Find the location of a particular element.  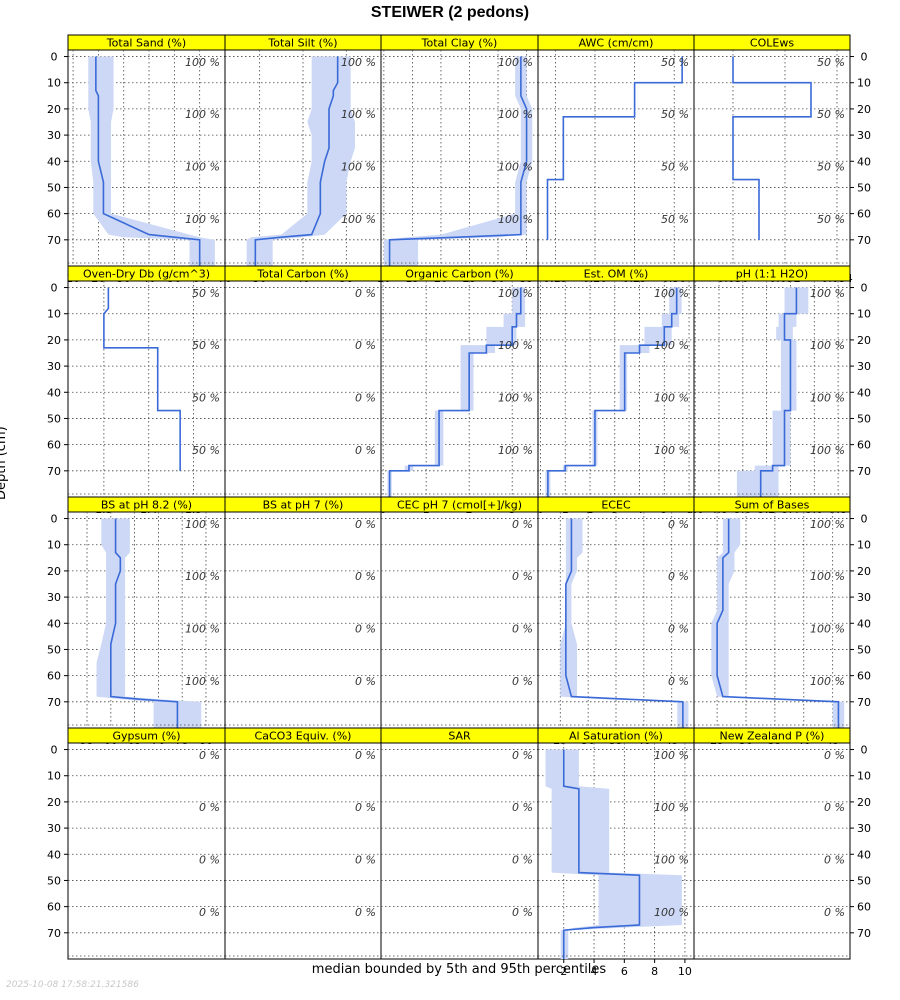

panel-16: Gypsum (%) 0 % 0 % 0 % 0 % 0 10 20 30 40 50 60 70 is located at coordinates (136, 843).